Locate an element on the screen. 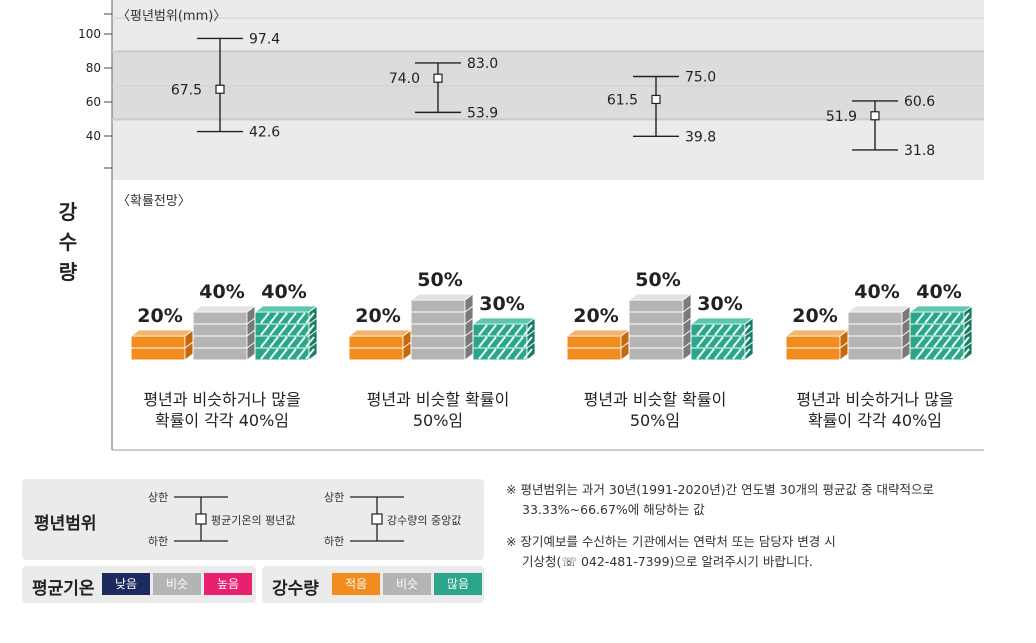  note-1-line-2: 33.33%~66.67%에 해당하는 값 is located at coordinates (613, 509).